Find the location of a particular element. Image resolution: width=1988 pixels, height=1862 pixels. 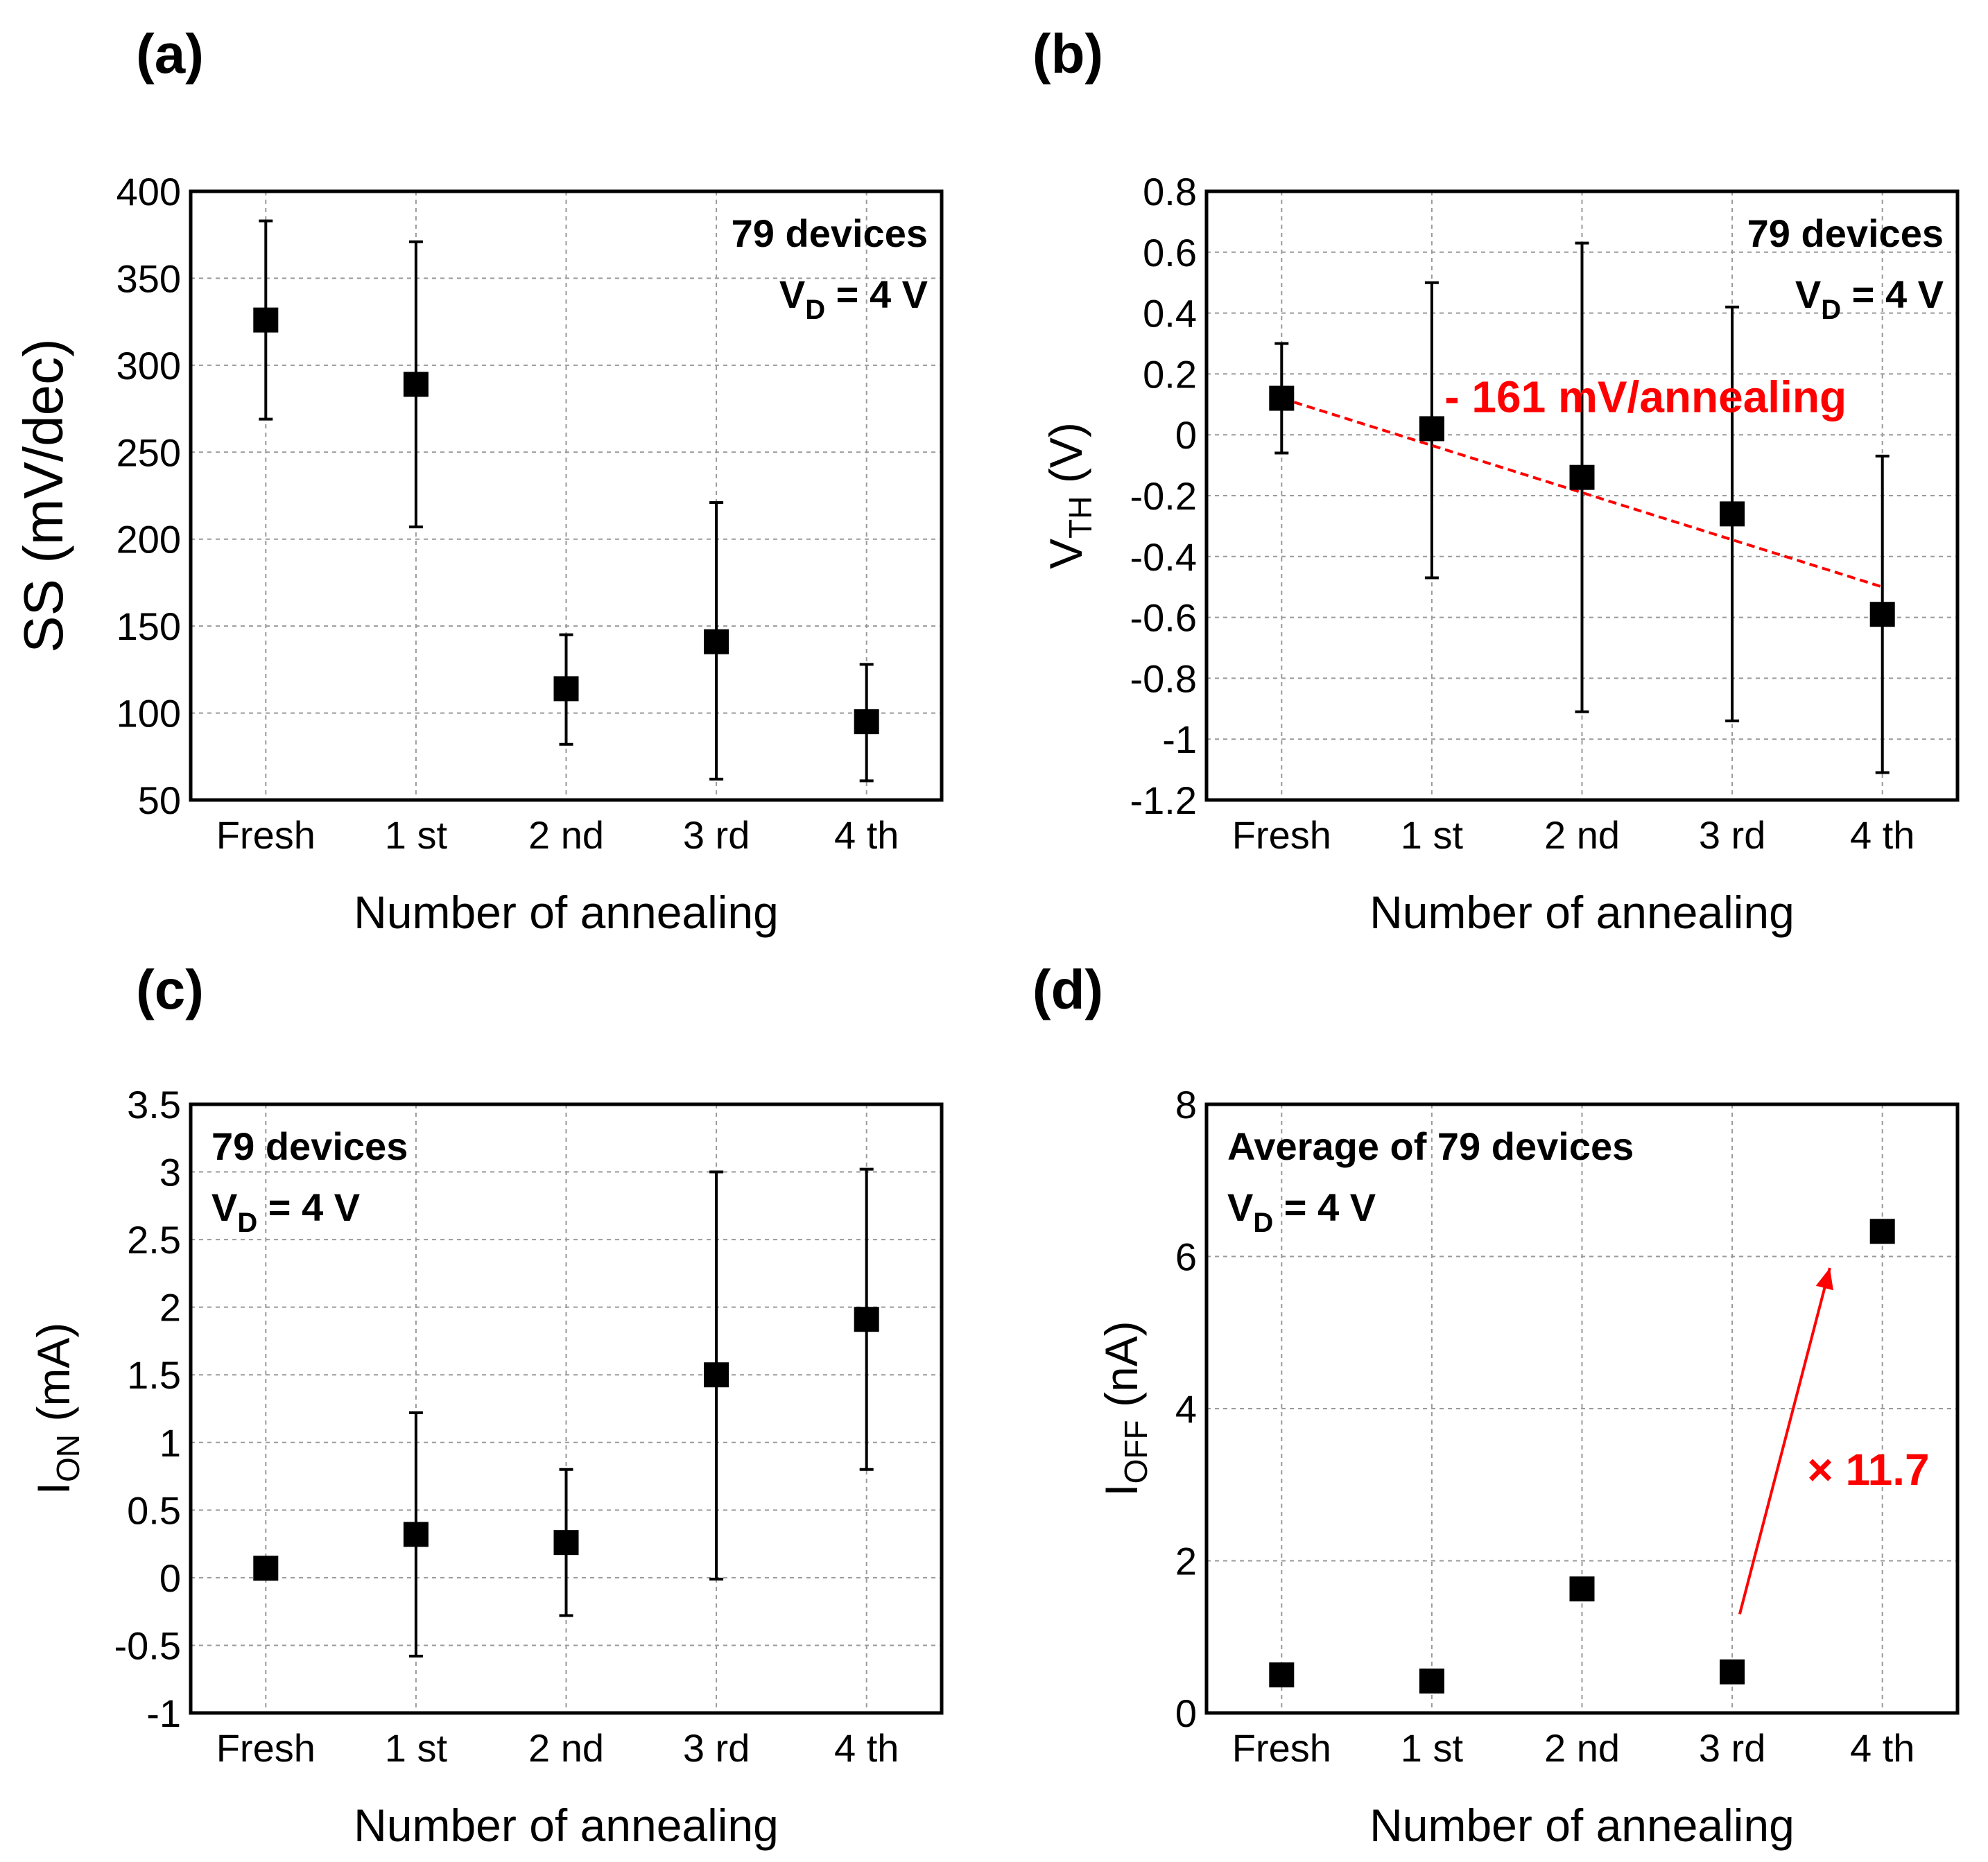

panel-d-xlabel: Number of annealing is located at coordinates (1582, 1825).